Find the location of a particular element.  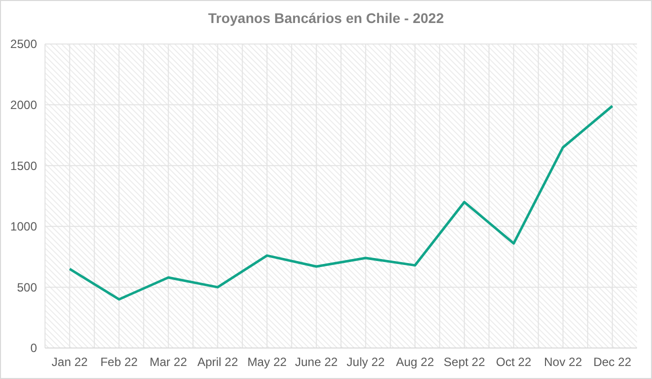

x-tick-label: April 22 is located at coordinates (217, 362).